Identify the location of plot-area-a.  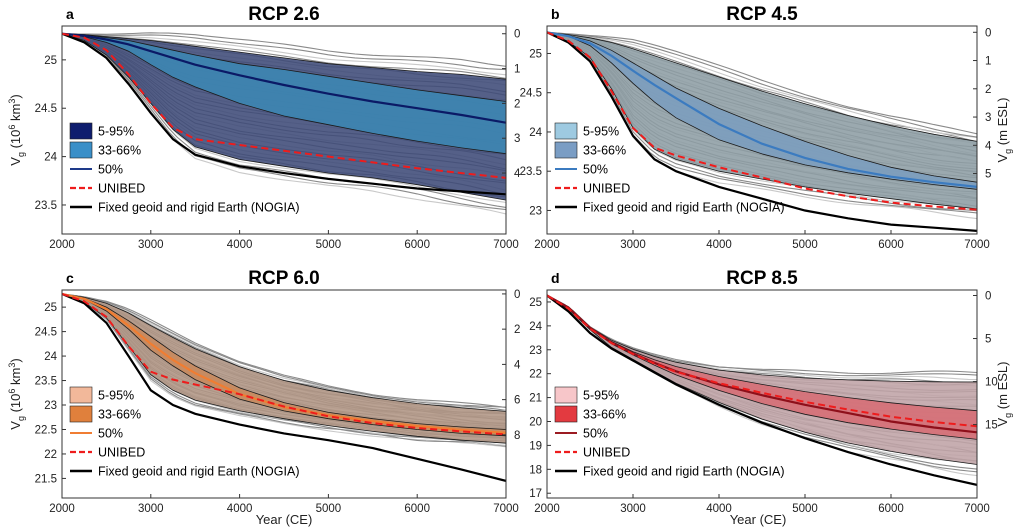
(284, 123).